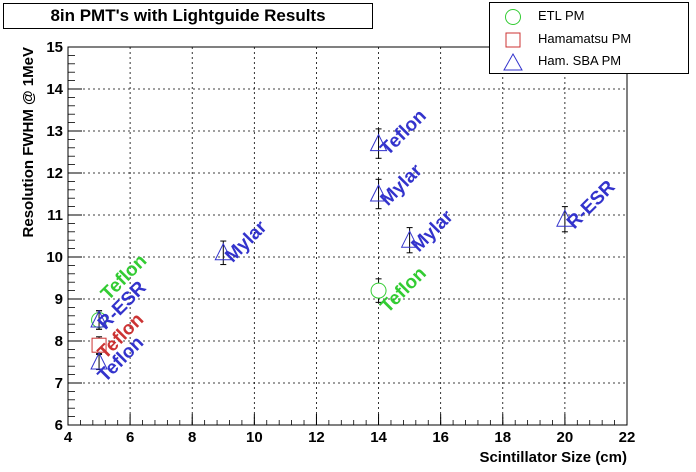  Describe the element at coordinates (513, 61) in the screenshot. I see `legend-triangle-marker` at that location.